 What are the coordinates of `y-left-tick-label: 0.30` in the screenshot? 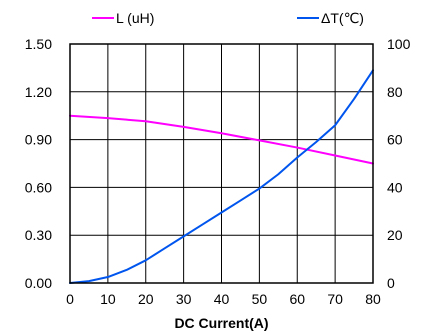 It's located at (38, 235).